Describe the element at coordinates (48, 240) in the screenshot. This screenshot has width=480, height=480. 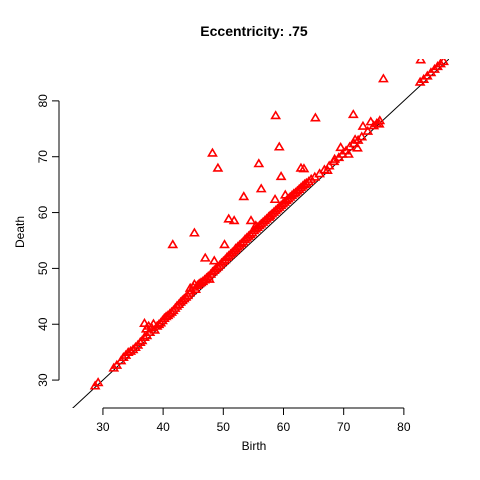
I see `y-axis: 30 40 50 60 70 80` at that location.